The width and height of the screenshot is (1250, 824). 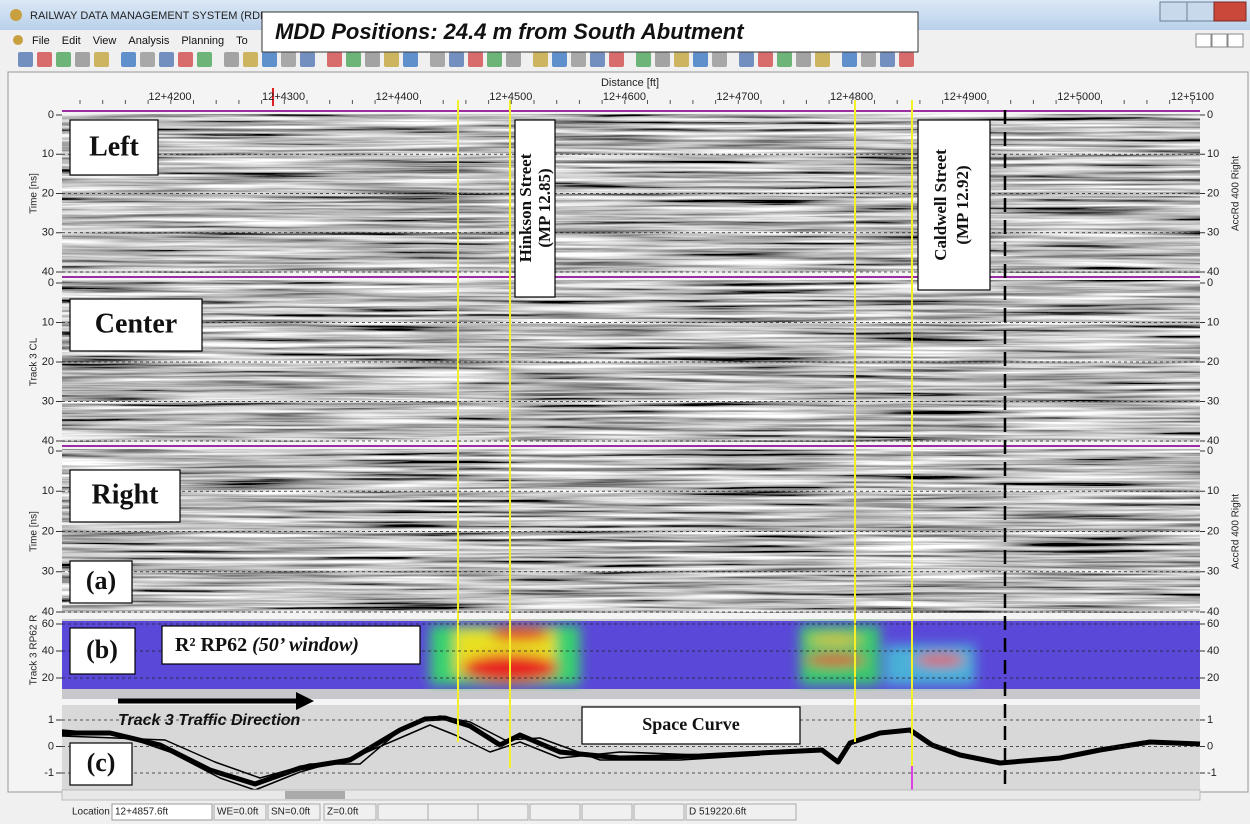 What do you see at coordinates (1230, 11) in the screenshot?
I see `close-button` at bounding box center [1230, 11].